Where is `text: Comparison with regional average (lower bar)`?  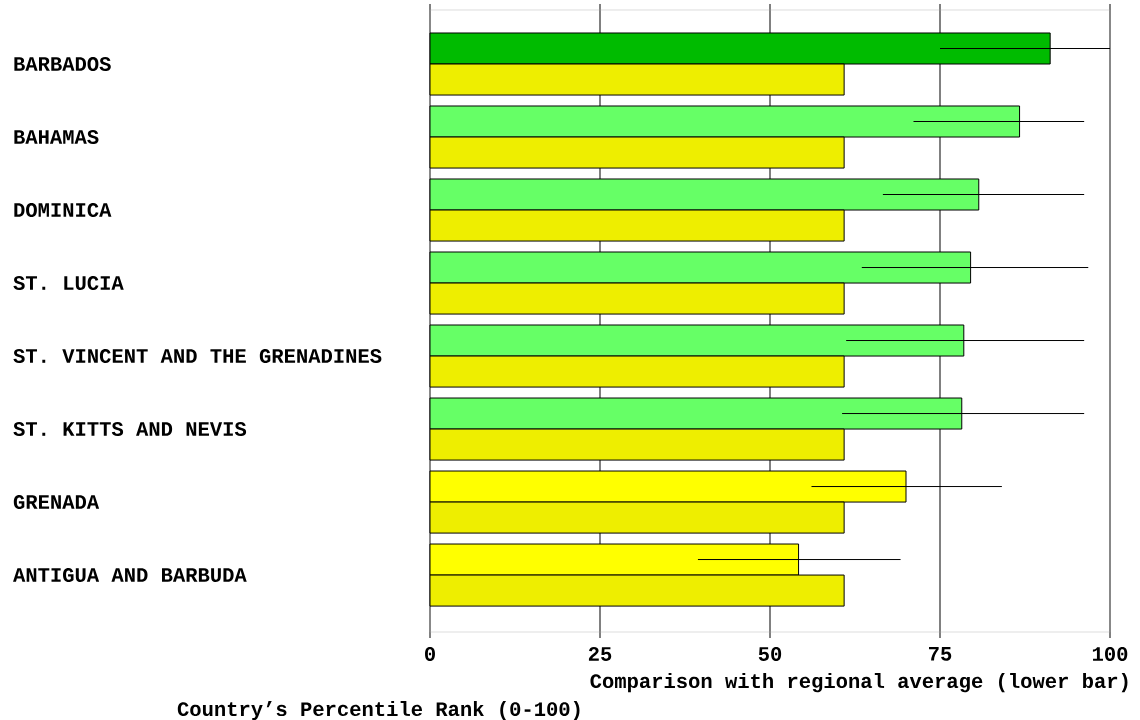 text: Comparison with regional average (lower bar) is located at coordinates (859, 683).